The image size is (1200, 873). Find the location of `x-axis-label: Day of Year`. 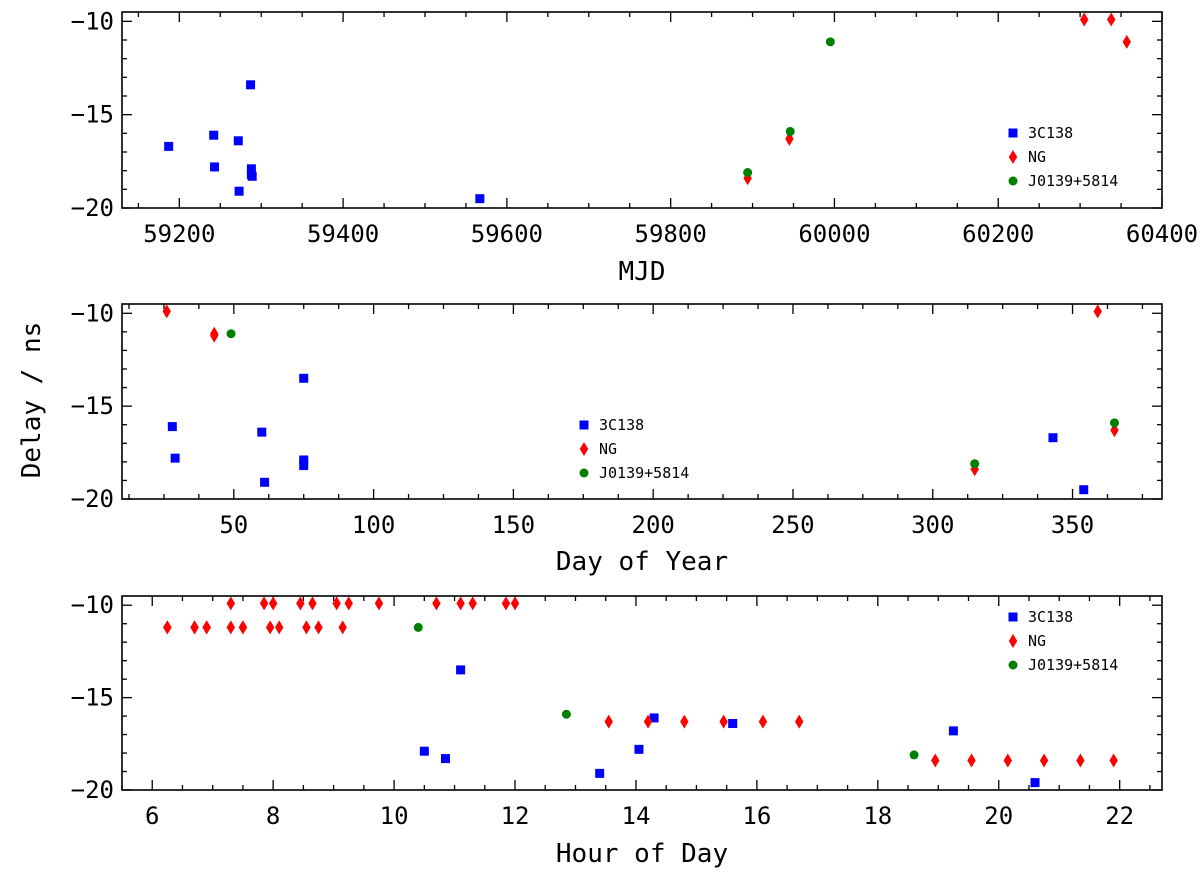

x-axis-label: Day of Year is located at coordinates (642, 562).